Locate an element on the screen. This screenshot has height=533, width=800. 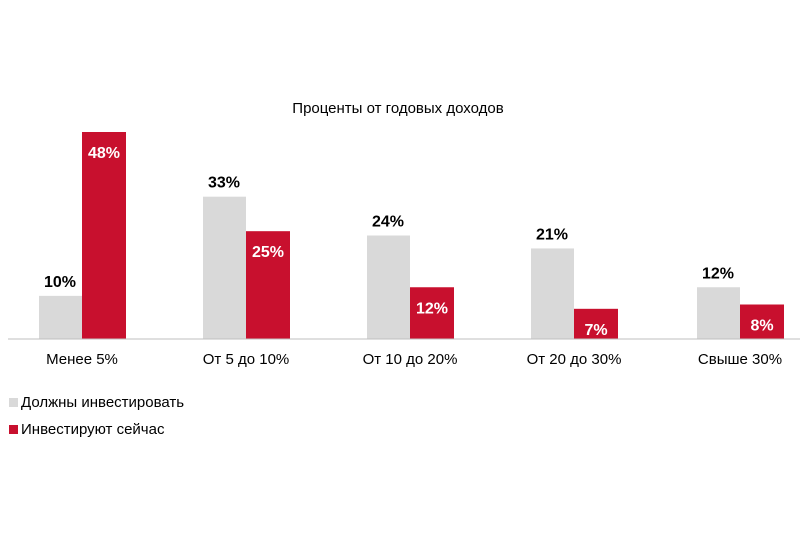
legend: Должны инвестировать Инвестируют сейчас is located at coordinates (96, 416).